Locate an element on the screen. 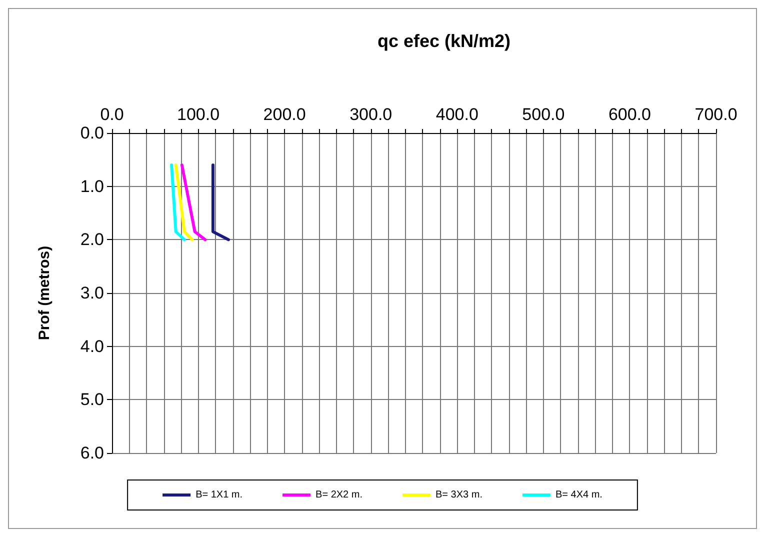 Image resolution: width=765 pixels, height=537 pixels. y-tick-label: 5.0 is located at coordinates (92, 400).